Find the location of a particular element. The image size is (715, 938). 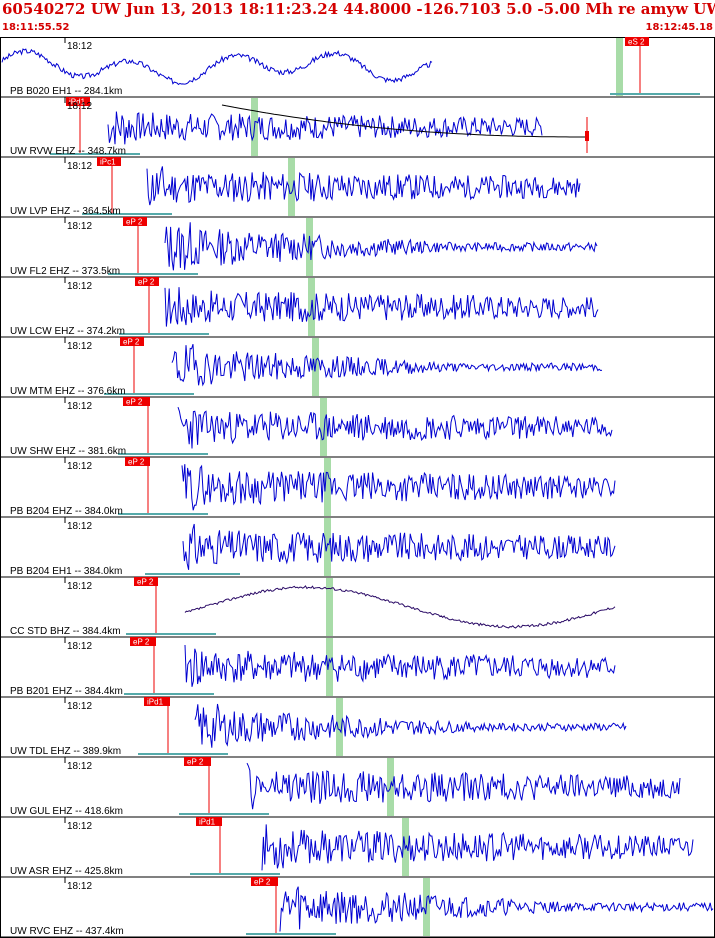

station-label: UW MTM EHZ -- 376.6km is located at coordinates (68, 391).